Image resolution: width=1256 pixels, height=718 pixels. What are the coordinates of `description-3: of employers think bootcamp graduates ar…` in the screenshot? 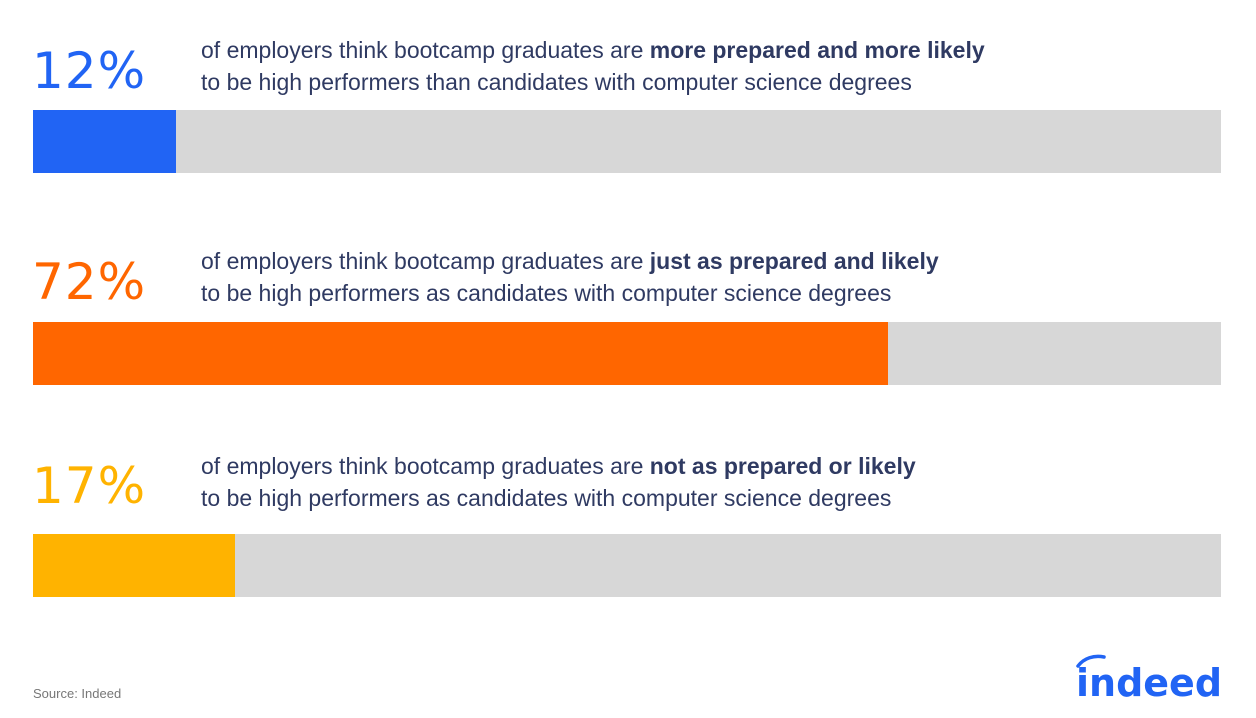 It's located at (701, 482).